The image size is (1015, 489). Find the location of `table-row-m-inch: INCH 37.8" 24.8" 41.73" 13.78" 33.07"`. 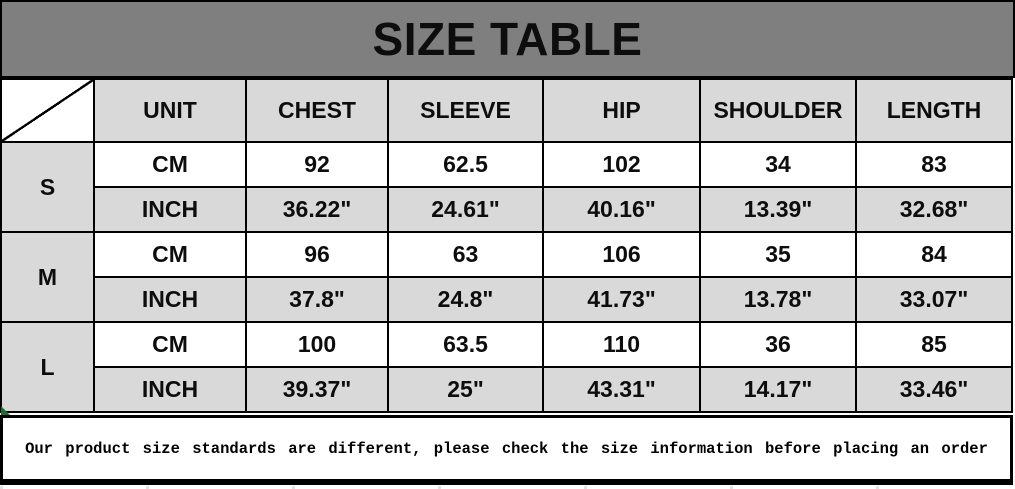

table-row-m-inch: INCH 37.8" 24.8" 41.73" 13.78" 33.07" is located at coordinates (507, 299).